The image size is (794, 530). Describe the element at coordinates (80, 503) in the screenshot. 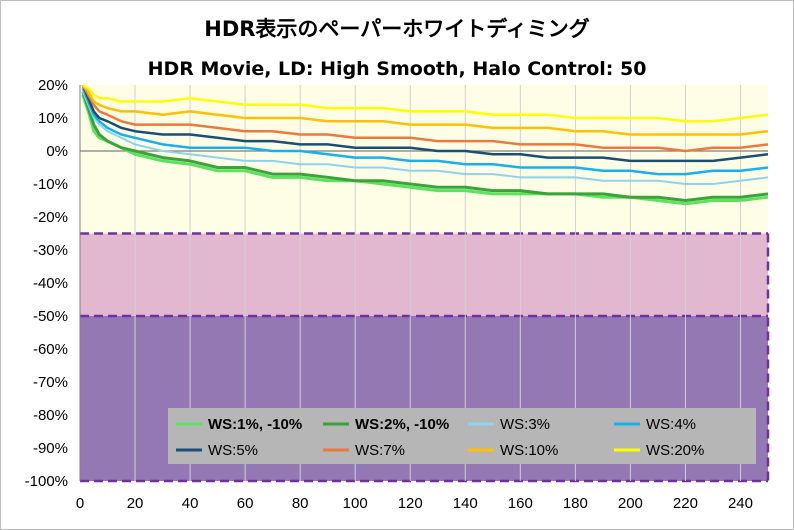

I see `x-tick-label: 0` at that location.